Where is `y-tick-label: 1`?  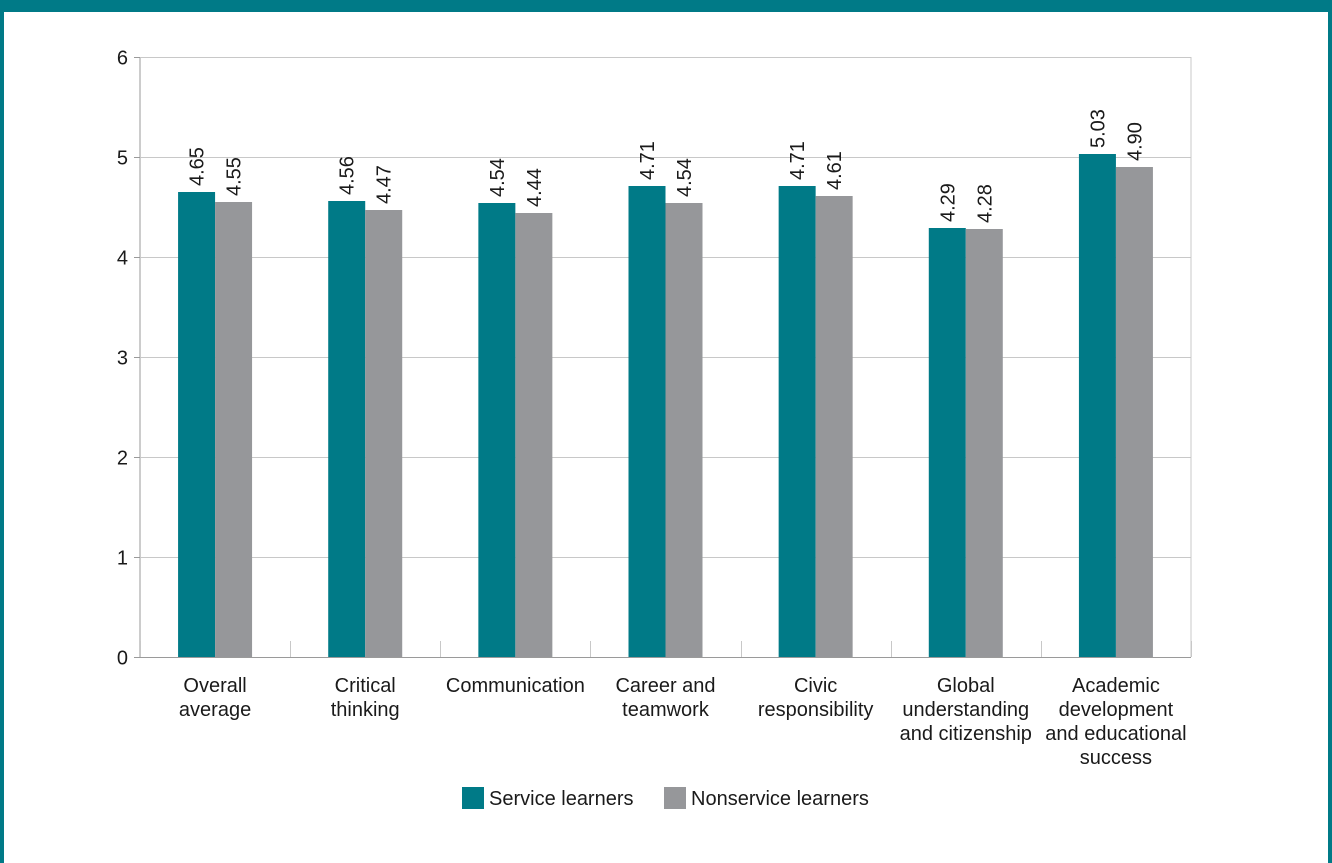 y-tick-label: 1 is located at coordinates (122, 559).